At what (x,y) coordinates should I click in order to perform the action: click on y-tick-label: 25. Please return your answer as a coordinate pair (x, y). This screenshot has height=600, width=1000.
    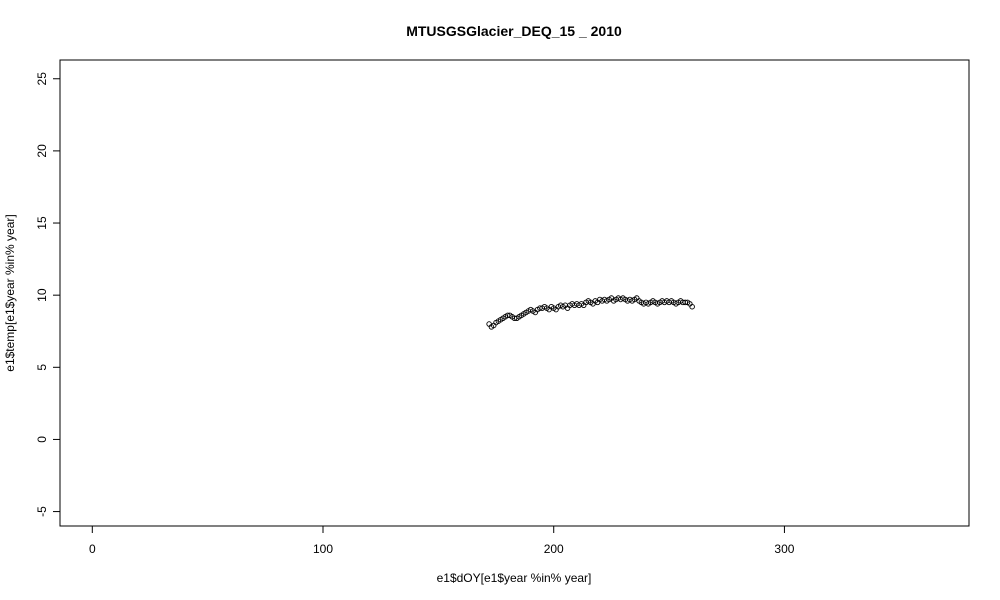
    Looking at the image, I should click on (42, 79).